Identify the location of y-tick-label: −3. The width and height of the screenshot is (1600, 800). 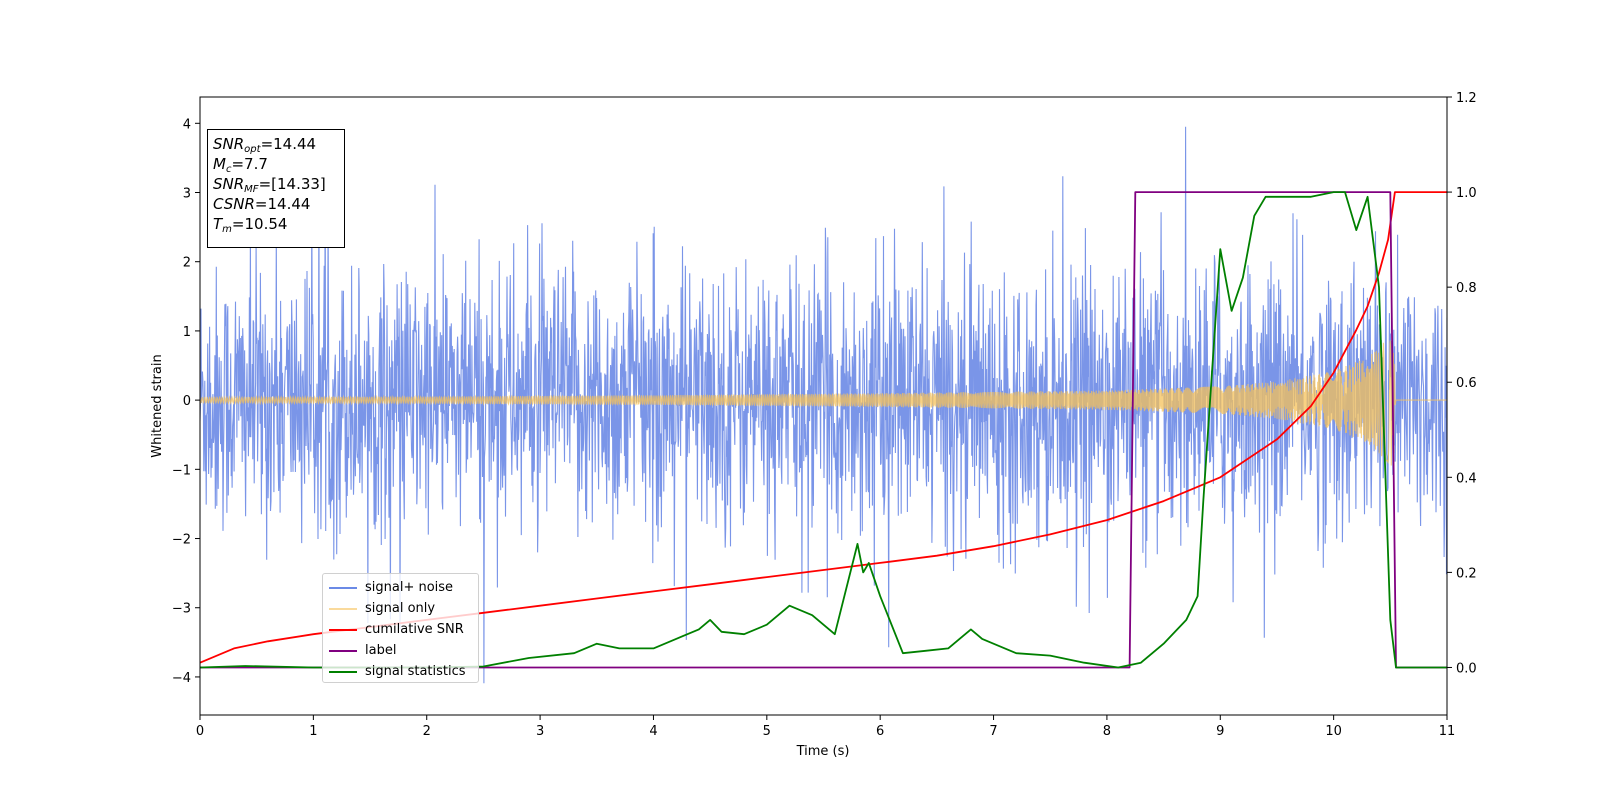
(181, 609).